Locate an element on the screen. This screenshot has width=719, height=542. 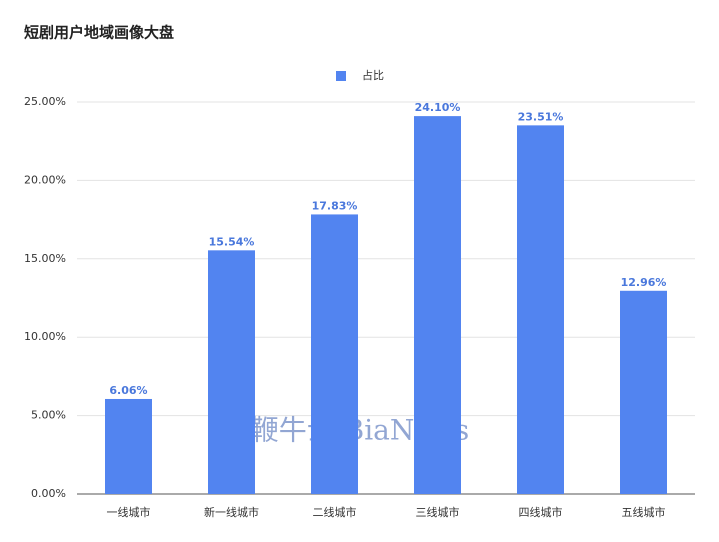
value-label: 6.06% is located at coordinates (128, 390).